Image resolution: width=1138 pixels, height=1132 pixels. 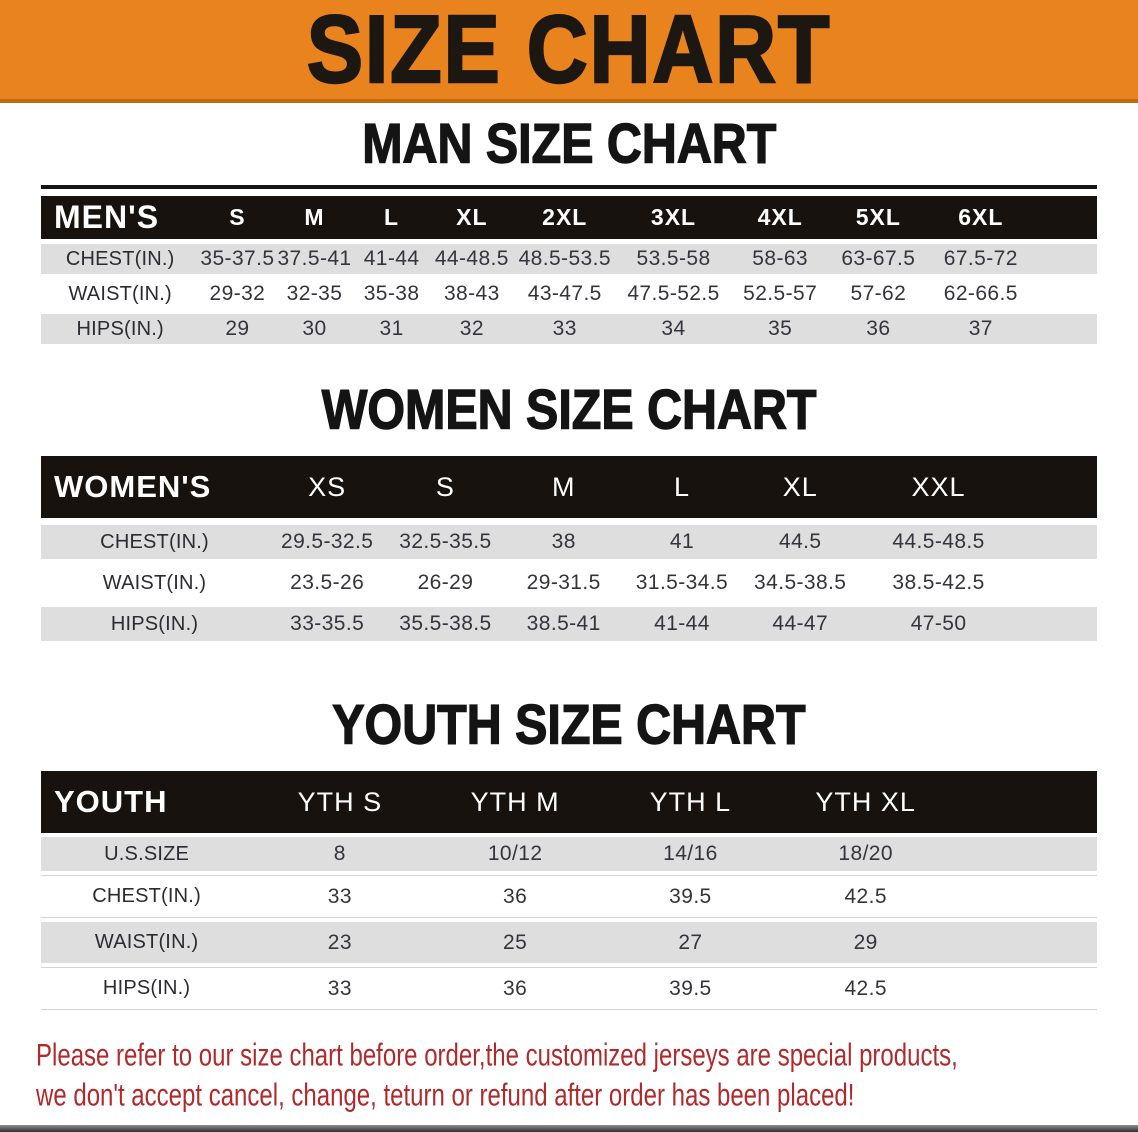 I want to click on men-section-heading-text: MAN SIZE CHART, so click(x=569, y=143).